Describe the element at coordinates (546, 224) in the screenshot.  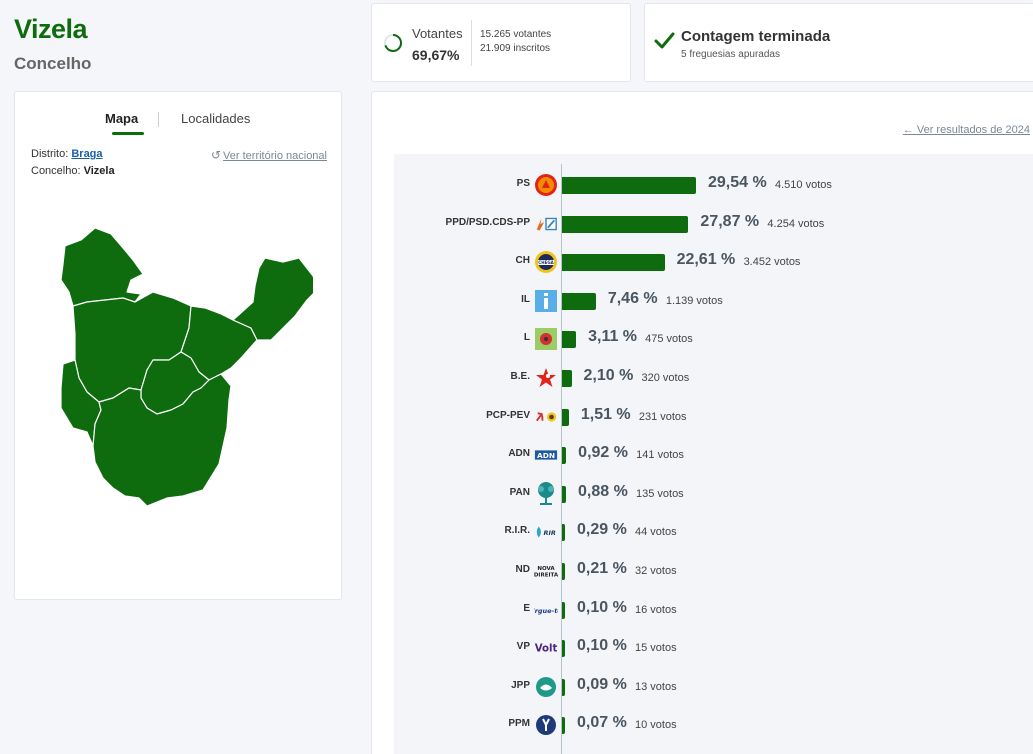
I see `psd-cds-logo-icon` at that location.